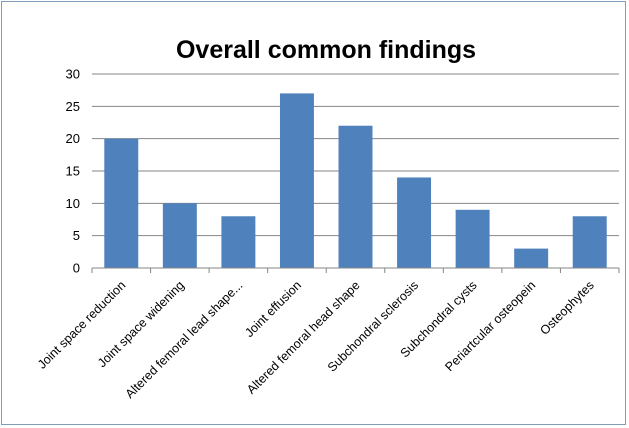 The image size is (629, 428). I want to click on x-axis, so click(355, 270).